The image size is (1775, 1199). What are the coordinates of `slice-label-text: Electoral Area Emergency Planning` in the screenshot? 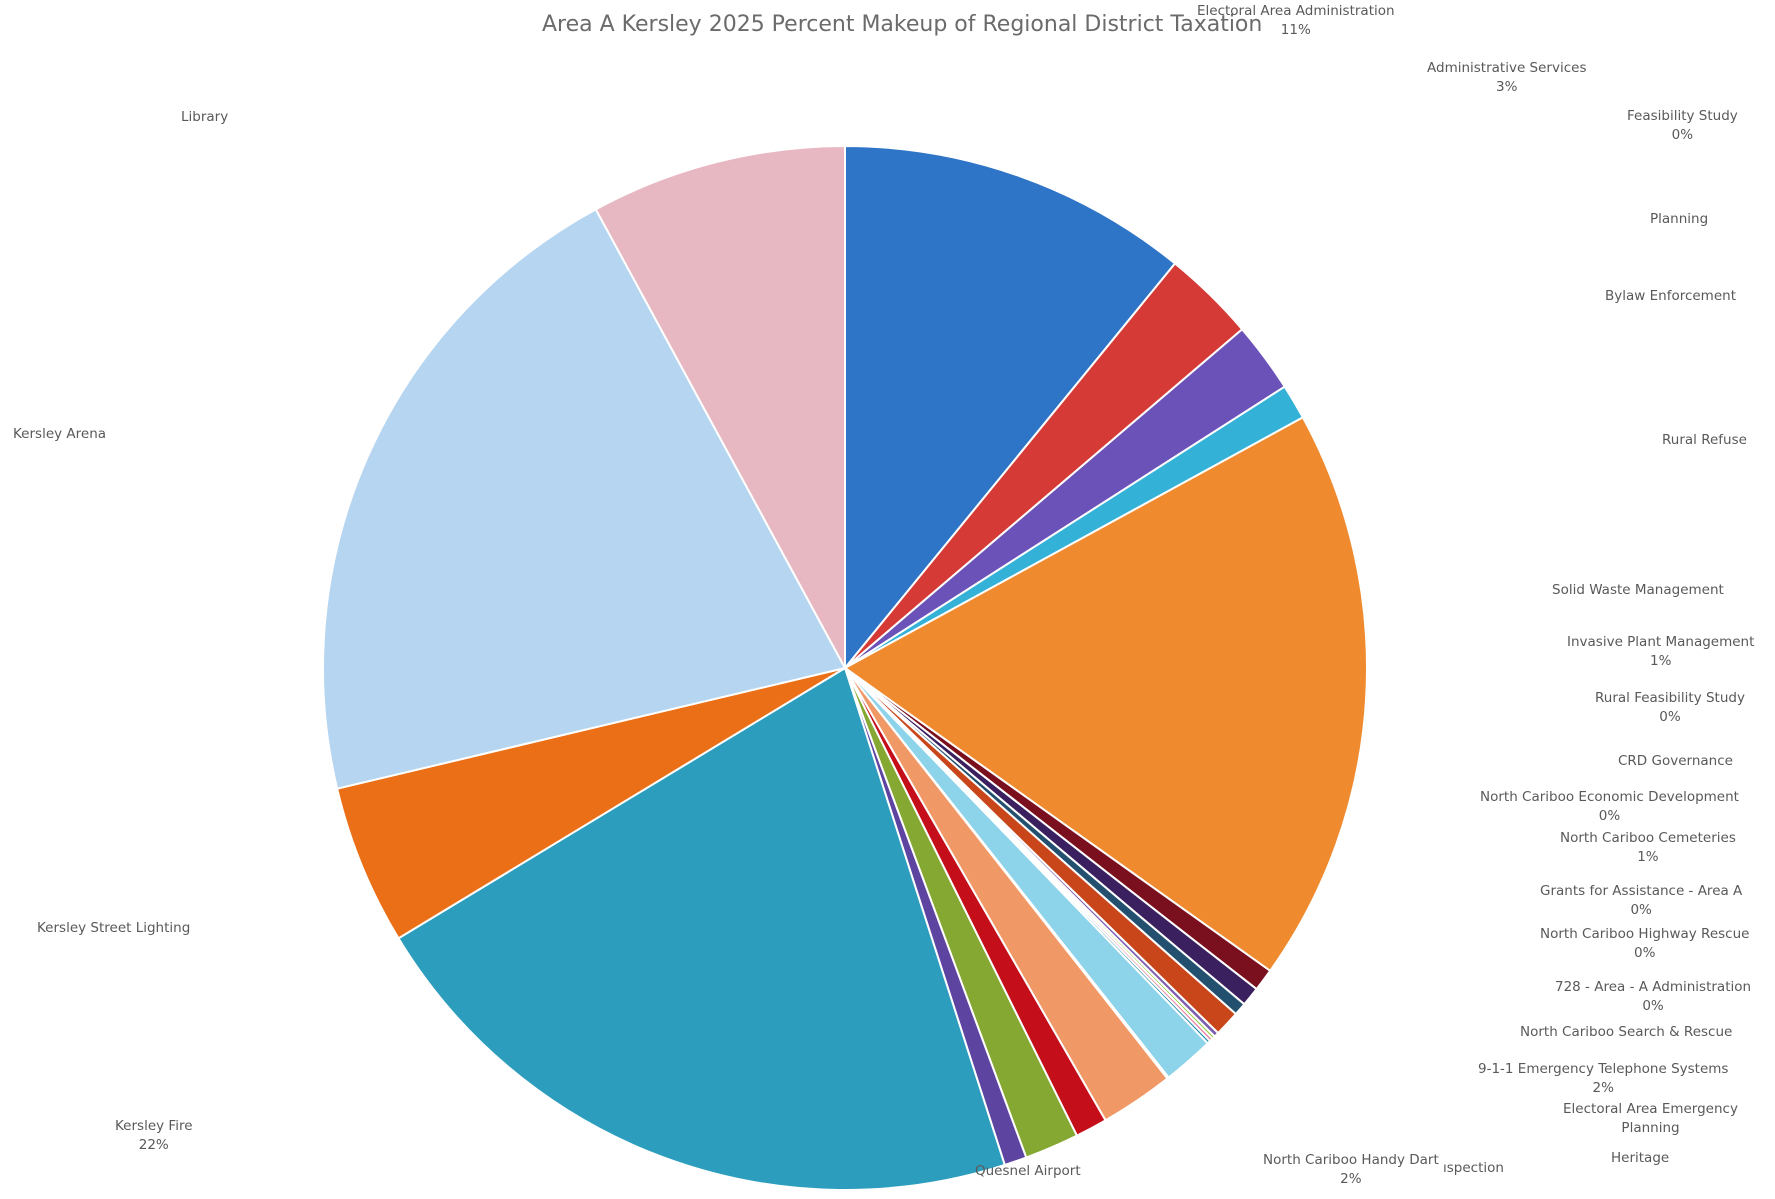 It's located at (1650, 1118).